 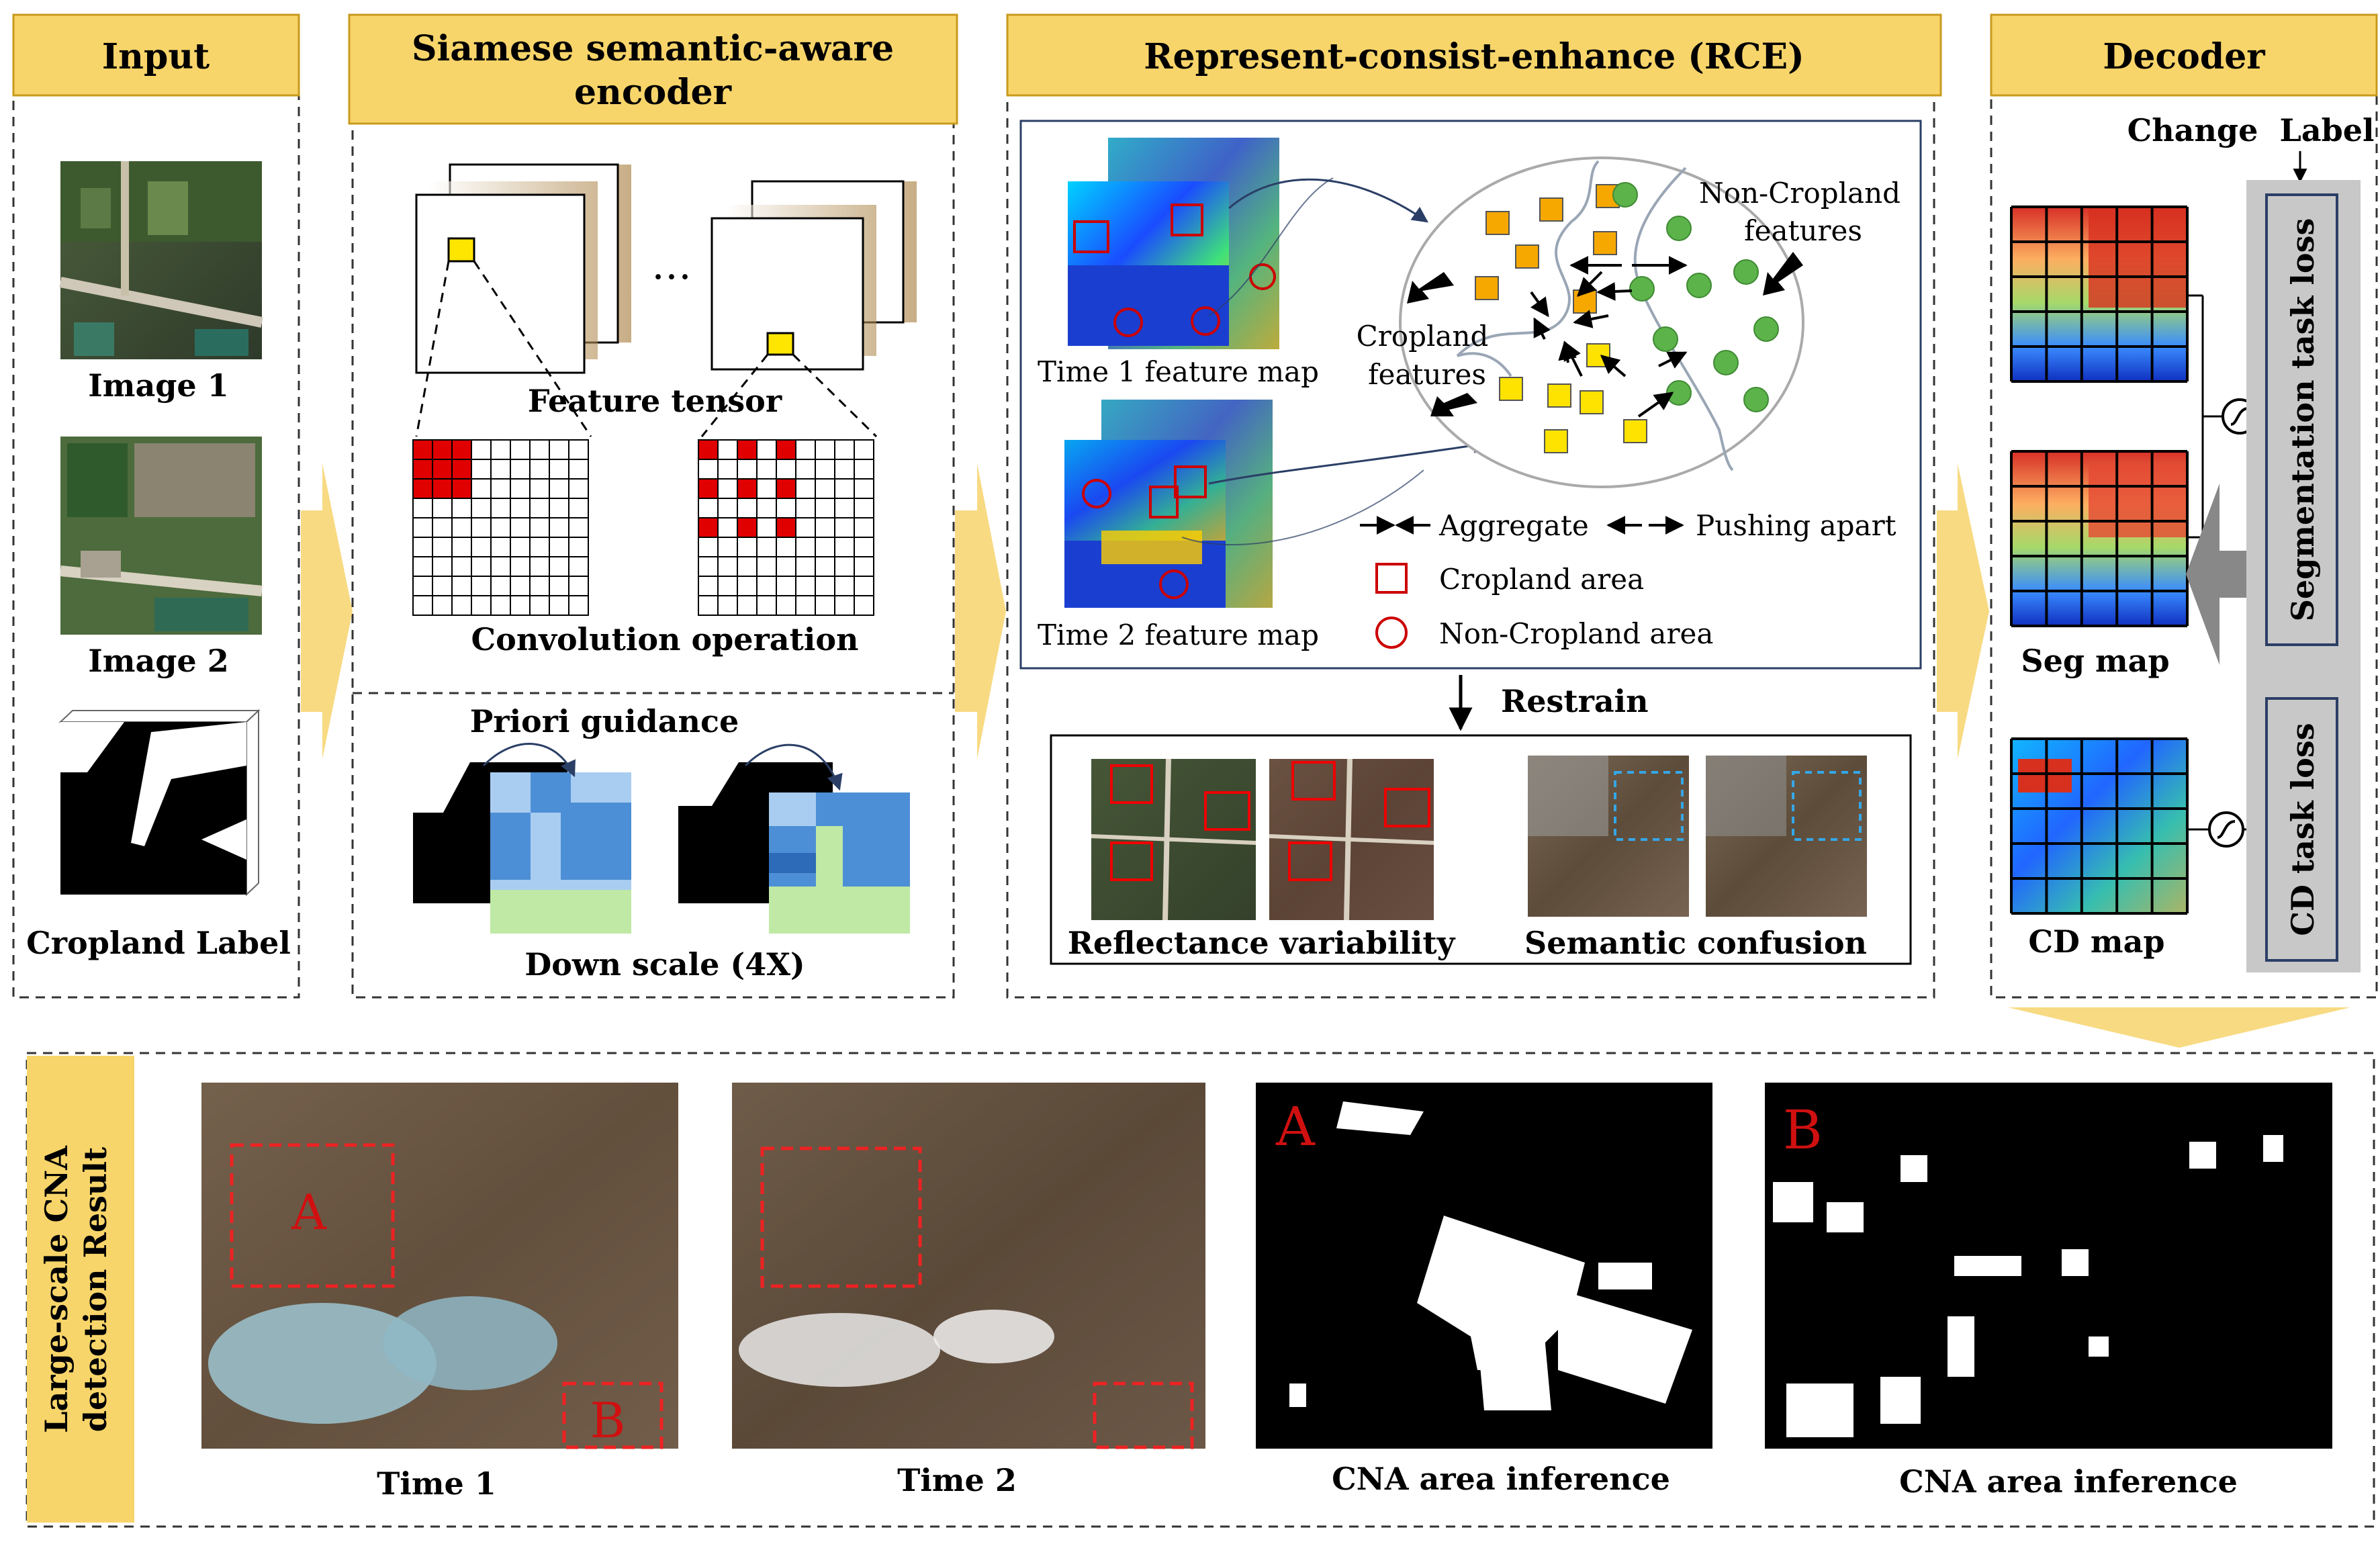 What do you see at coordinates (161, 260) in the screenshot?
I see `image1-thumbnail` at bounding box center [161, 260].